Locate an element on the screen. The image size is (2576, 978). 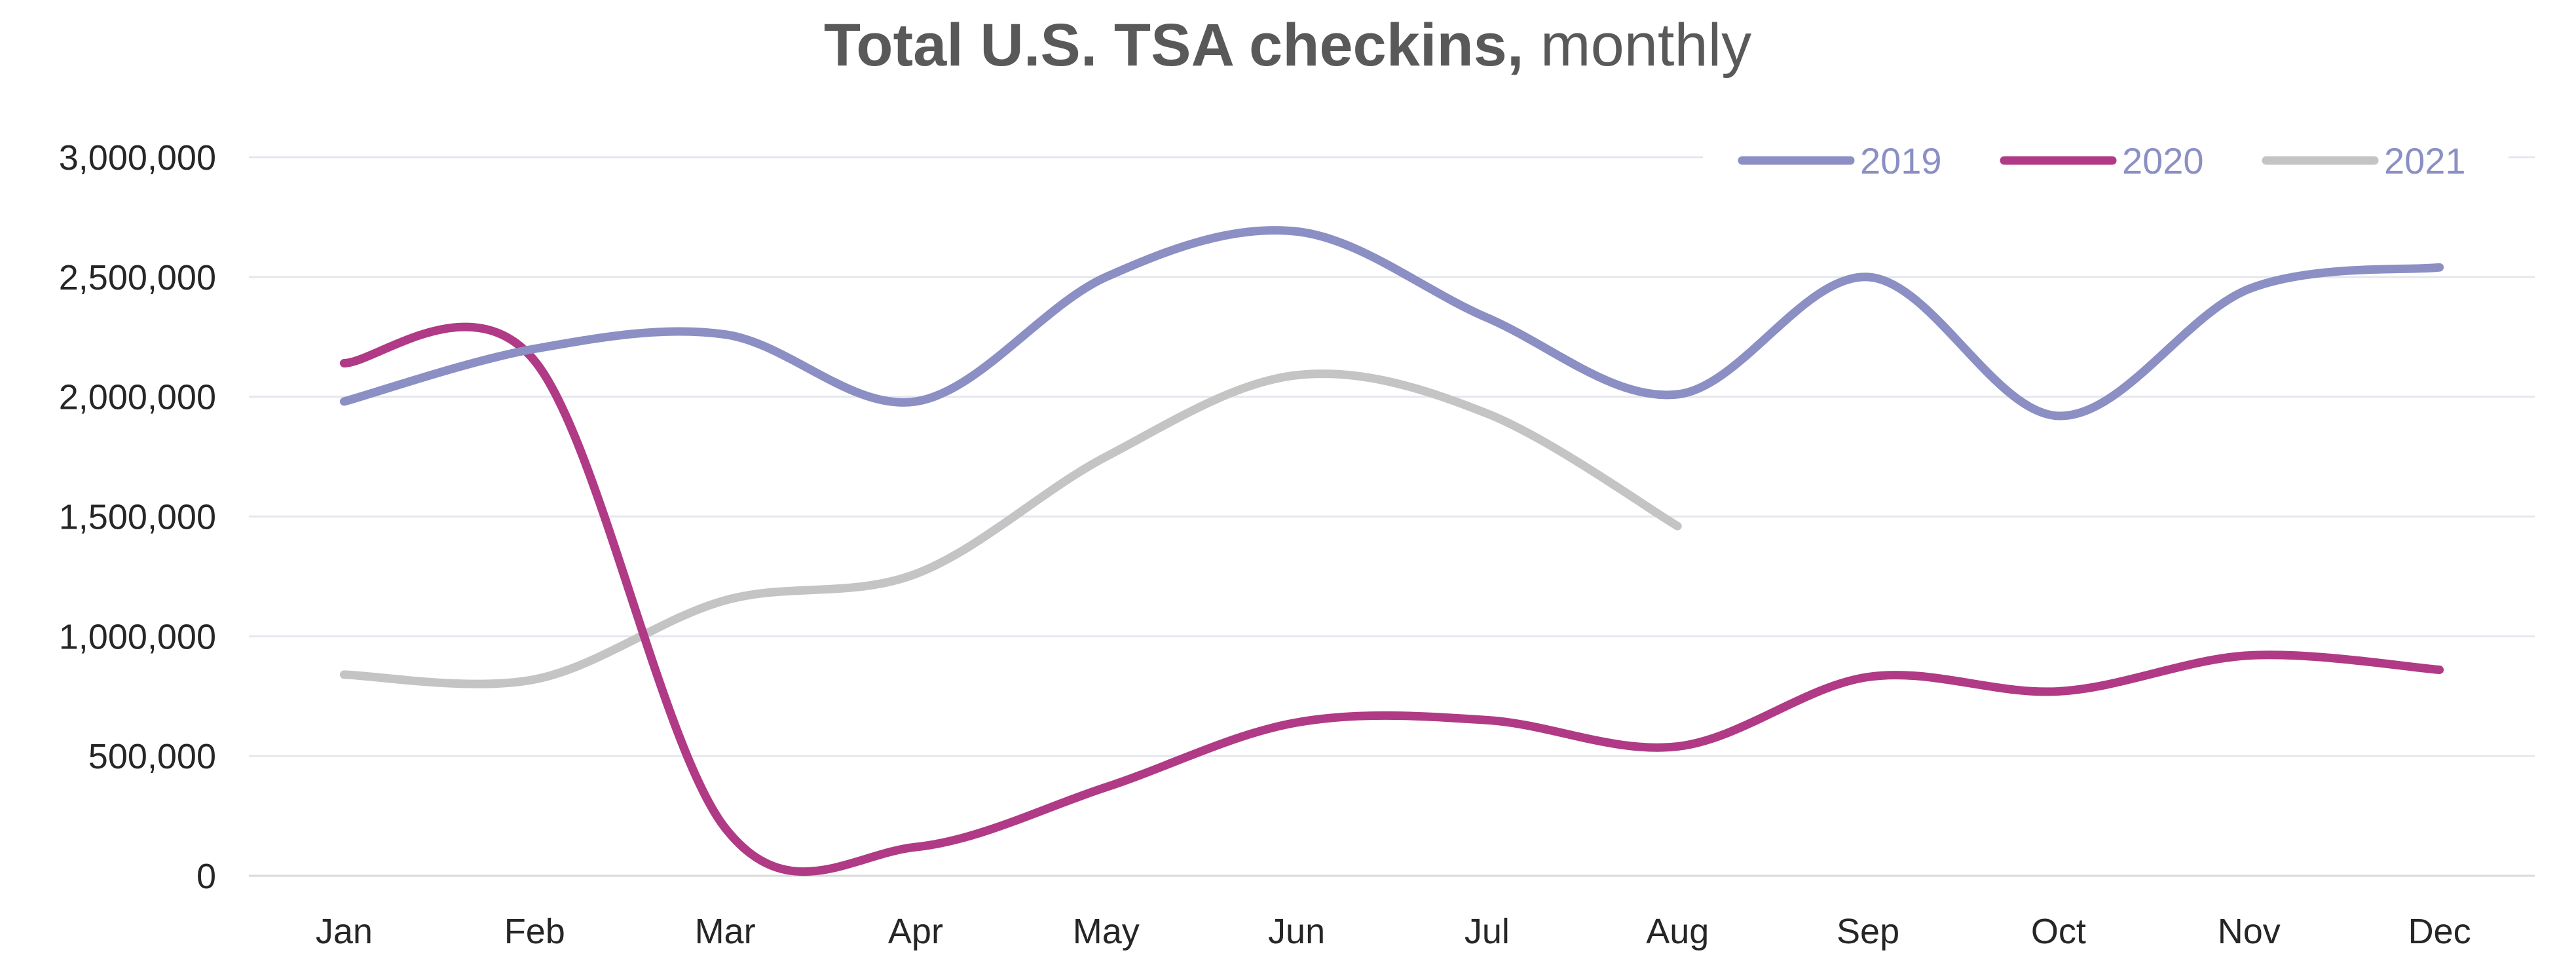
legend-label-2020: 2020 is located at coordinates (2163, 160).